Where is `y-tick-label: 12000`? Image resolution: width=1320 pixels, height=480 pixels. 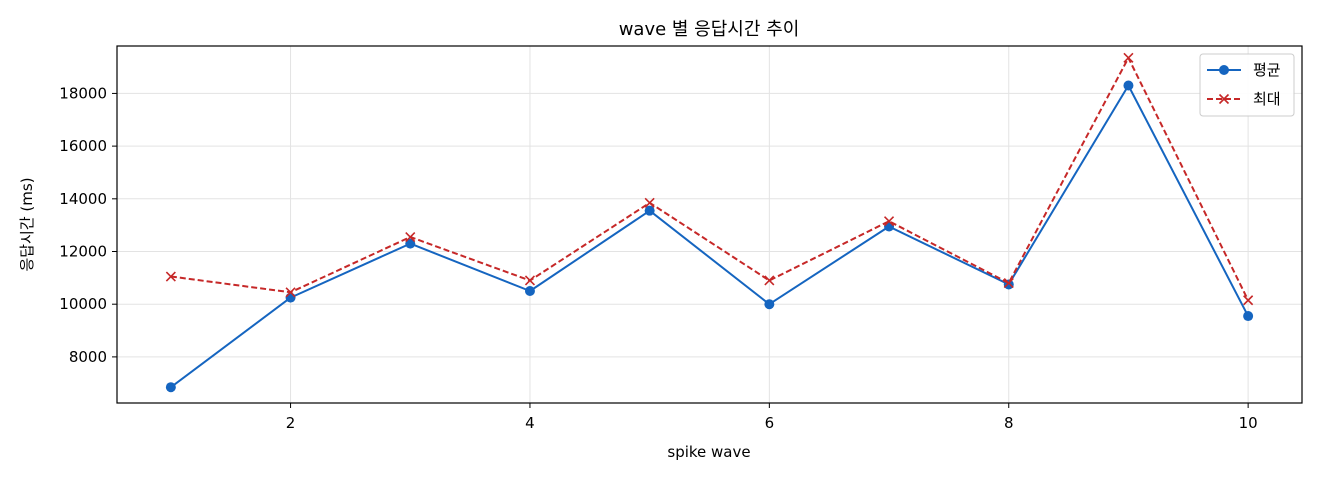 y-tick-label: 12000 is located at coordinates (83, 252).